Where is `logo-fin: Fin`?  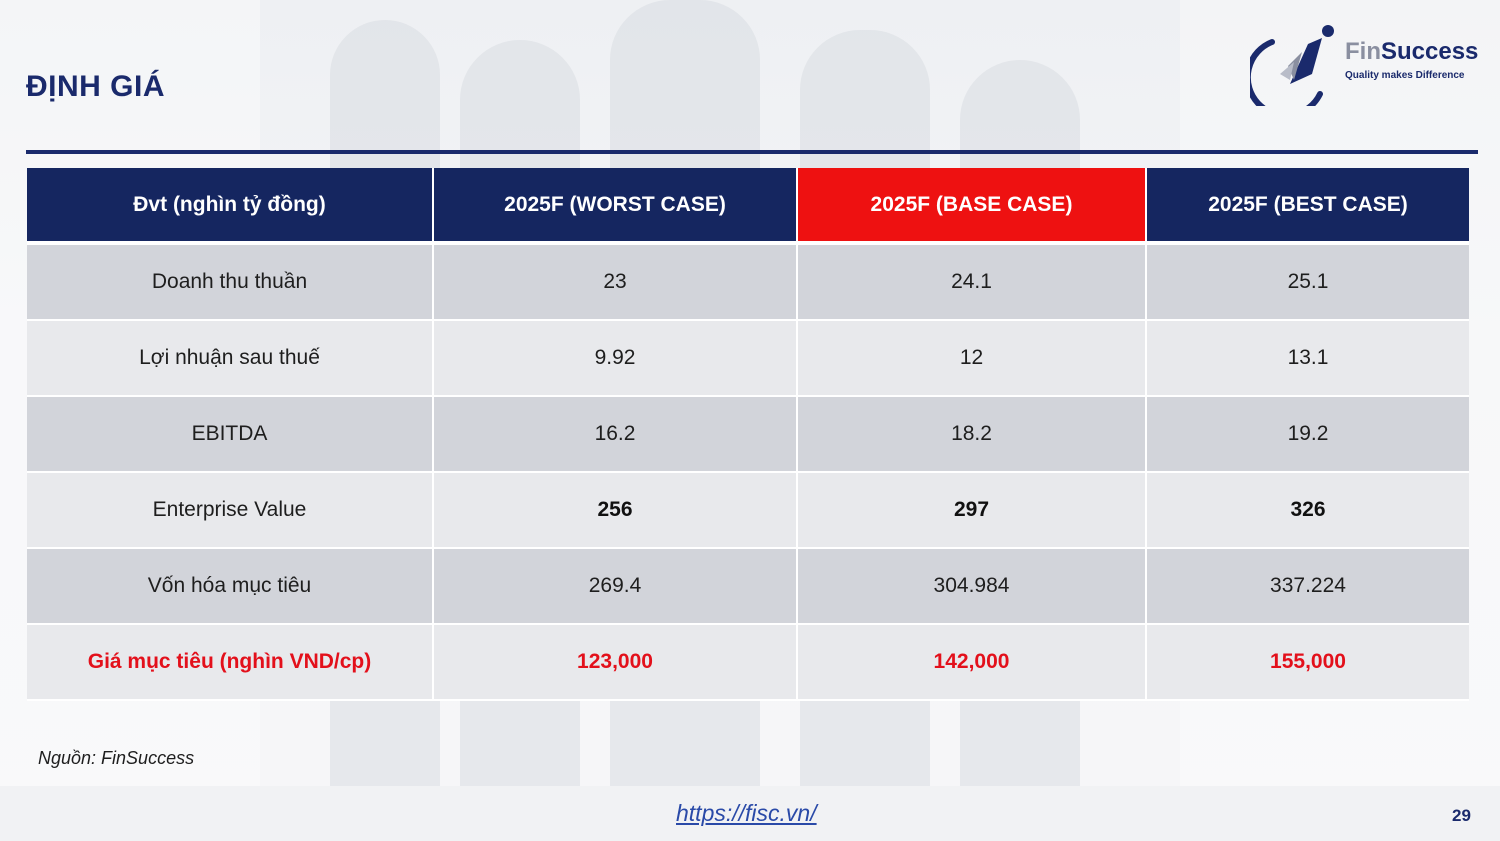 logo-fin: Fin is located at coordinates (1363, 51).